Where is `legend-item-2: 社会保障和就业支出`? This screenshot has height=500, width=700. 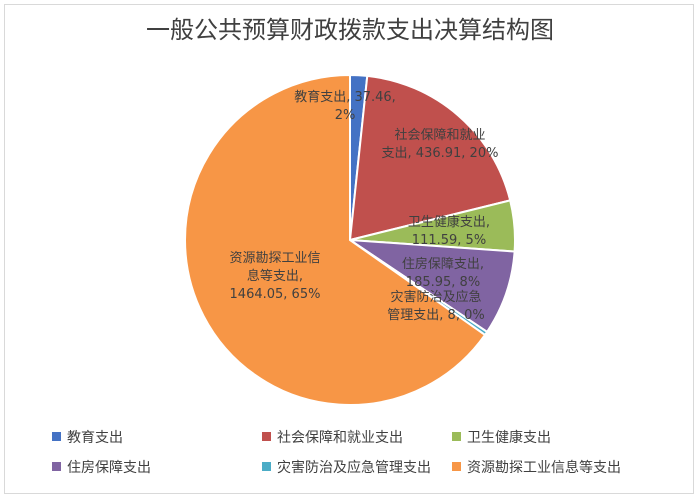
legend-item-2: 社会保障和就业支出 is located at coordinates (332, 437).